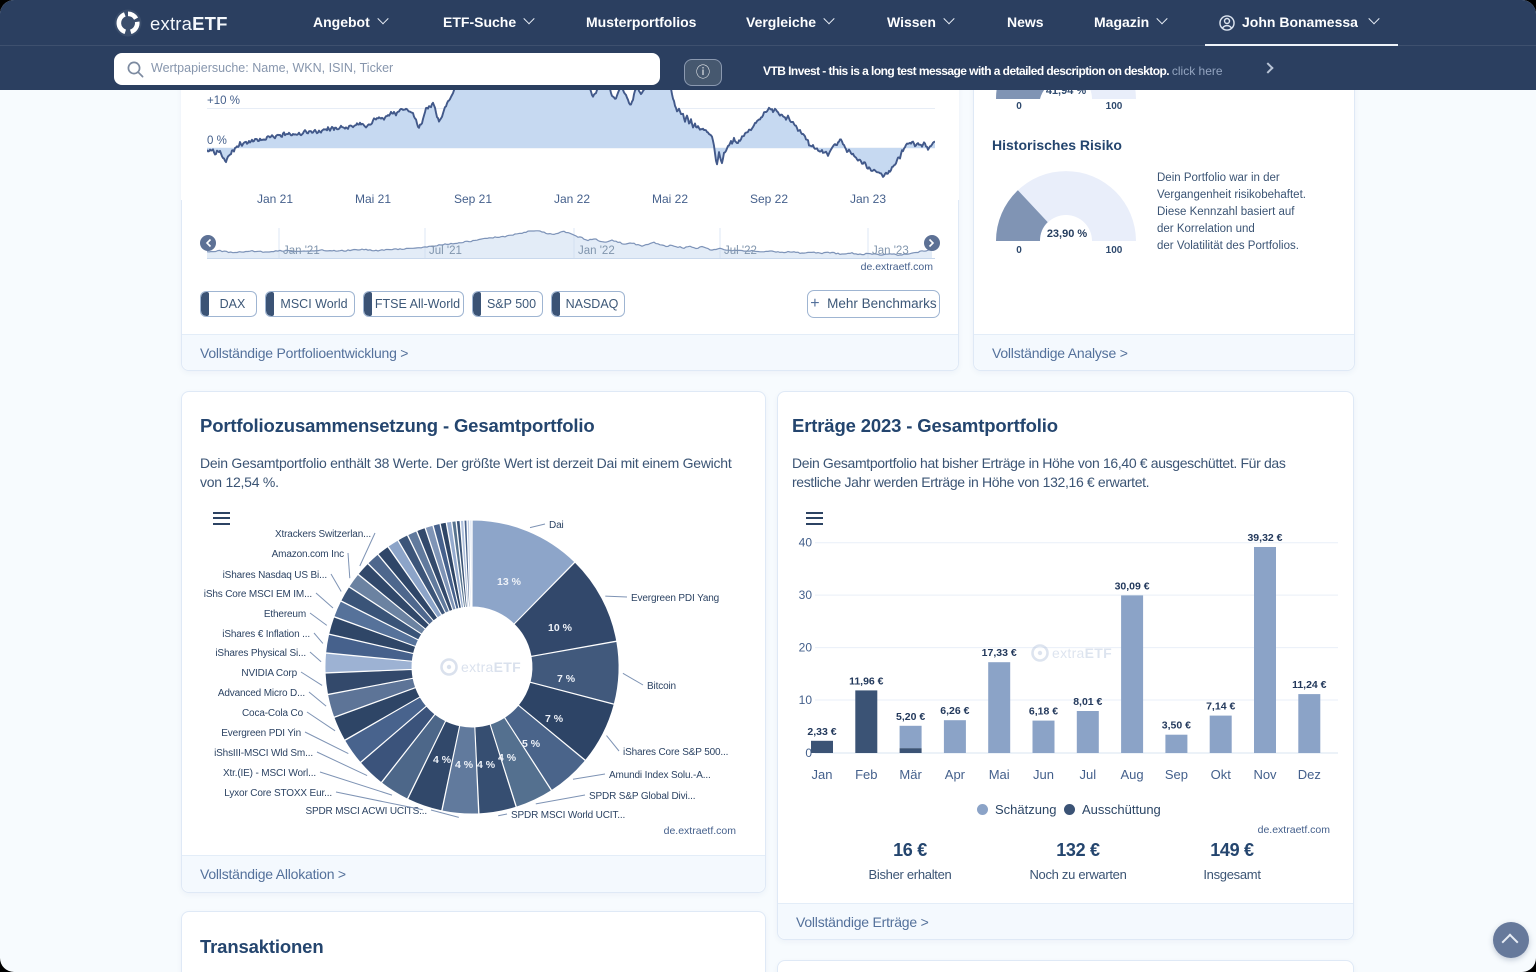  I want to click on svg-text: 8,01 €, so click(1087, 702).